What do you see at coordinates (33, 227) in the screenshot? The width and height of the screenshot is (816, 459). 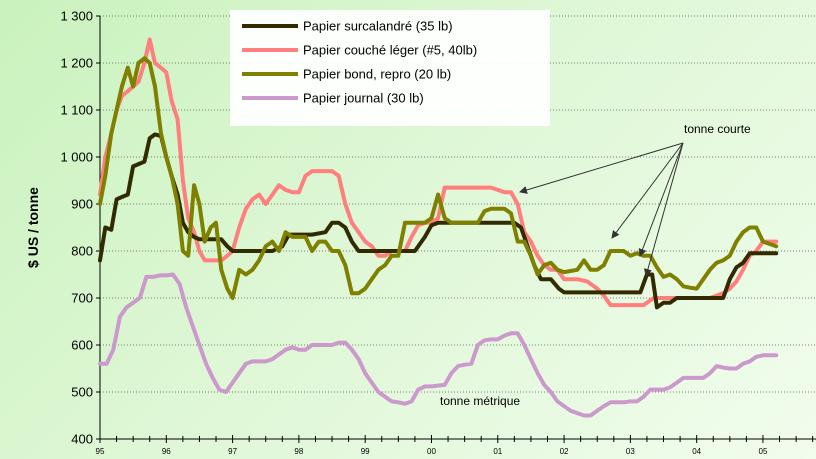 I see `y-axis-label: $ US / tonne` at bounding box center [33, 227].